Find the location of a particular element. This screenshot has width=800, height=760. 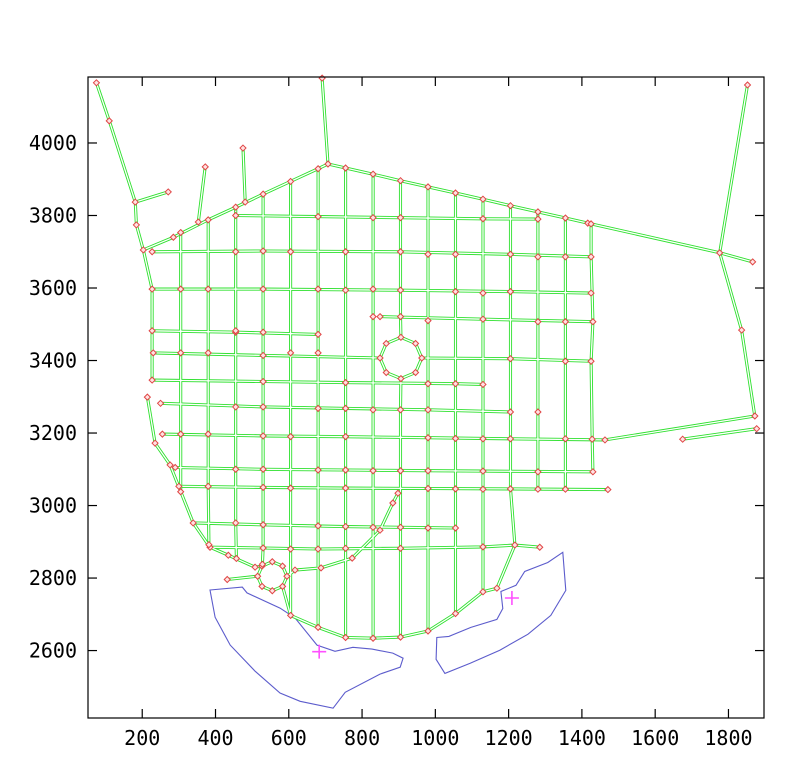

x-tick-label: 800 is located at coordinates (362, 738).